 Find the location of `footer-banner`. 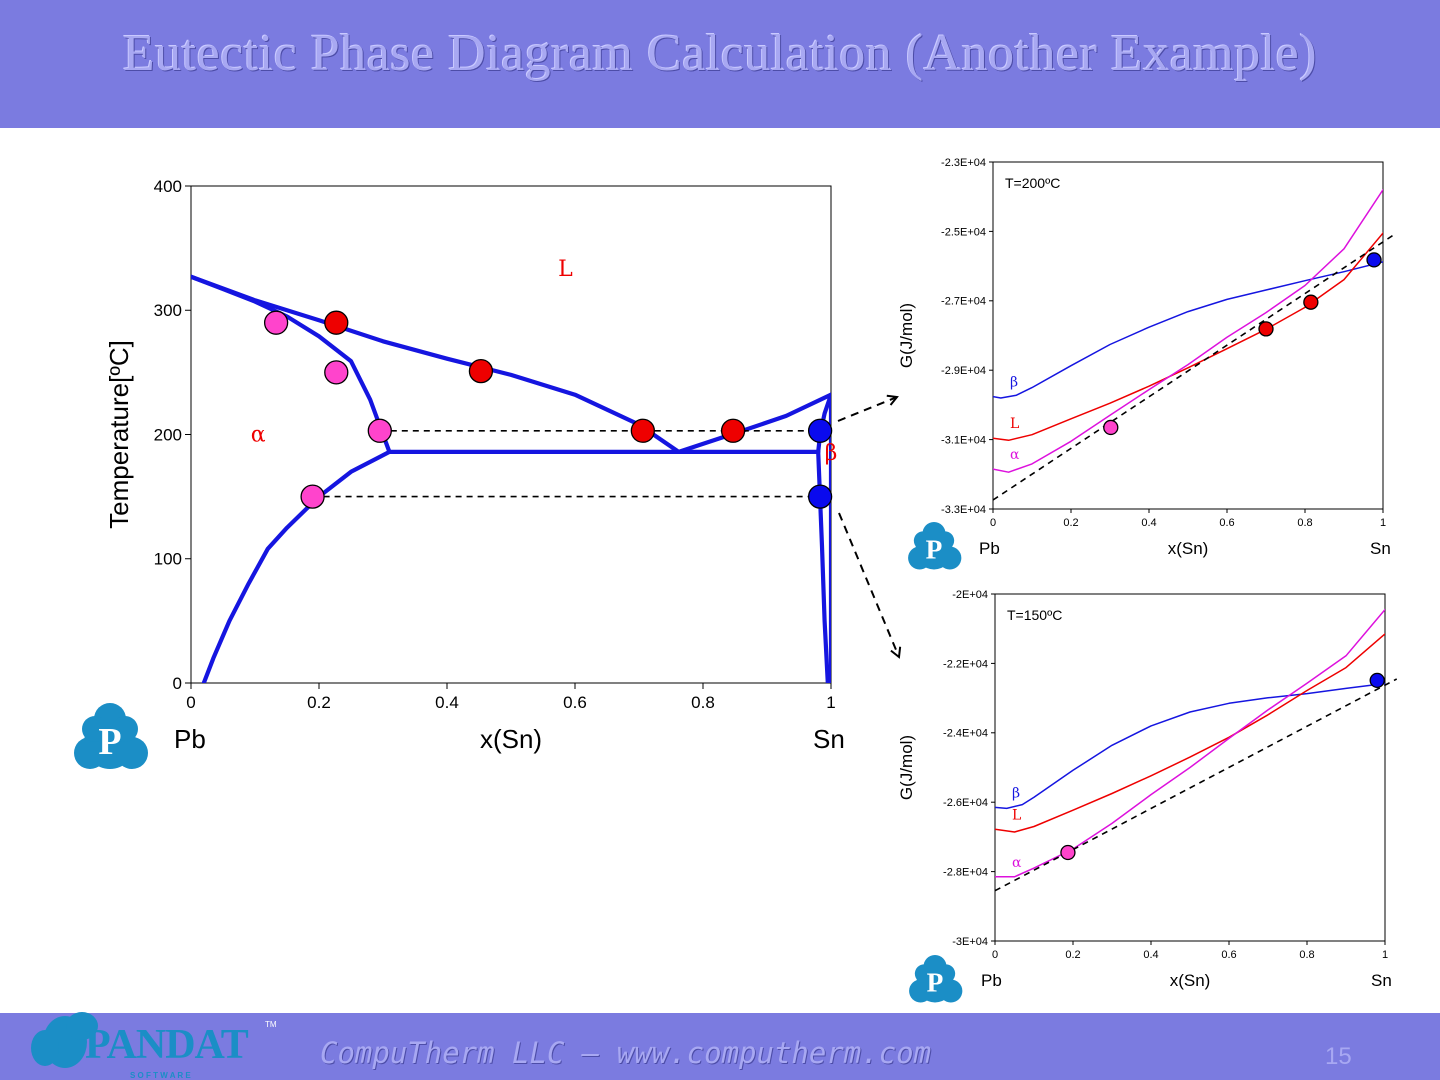

footer-banner is located at coordinates (720, 1046).